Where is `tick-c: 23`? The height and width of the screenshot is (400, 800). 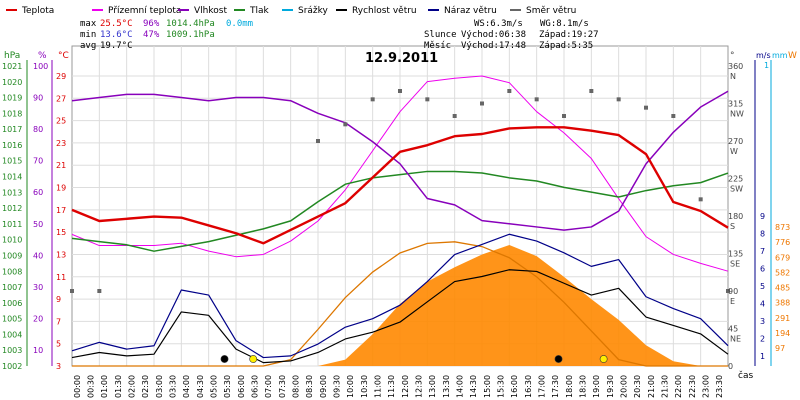 tick-c: 23 is located at coordinates (61, 143).